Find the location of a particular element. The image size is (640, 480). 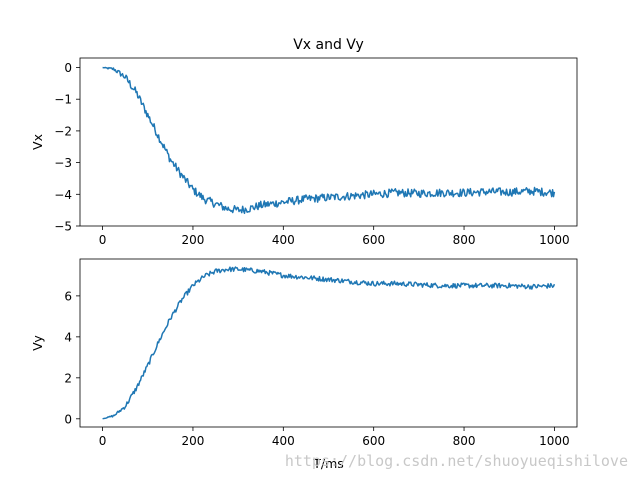

y-tick-label: 2 is located at coordinates (68, 378).